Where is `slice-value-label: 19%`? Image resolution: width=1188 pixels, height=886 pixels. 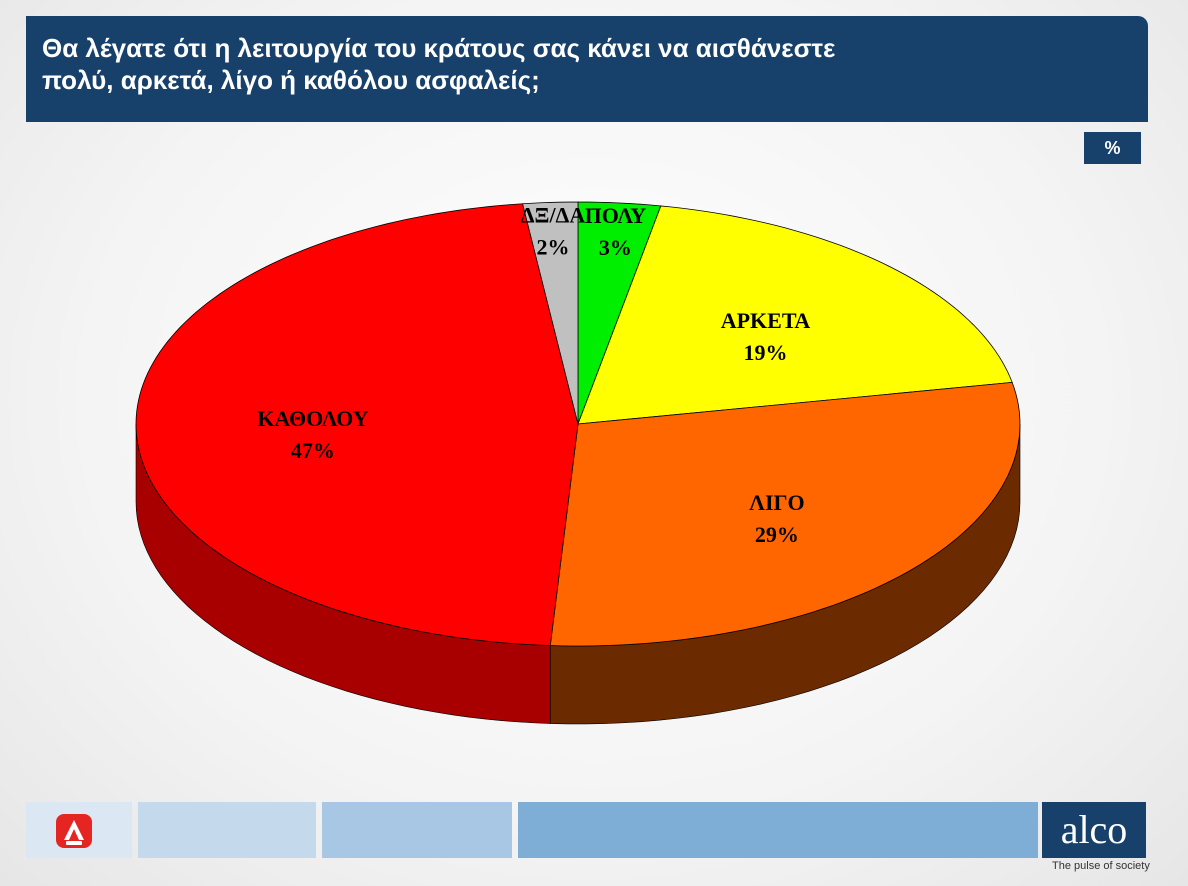
slice-value-label: 19% is located at coordinates (766, 352).